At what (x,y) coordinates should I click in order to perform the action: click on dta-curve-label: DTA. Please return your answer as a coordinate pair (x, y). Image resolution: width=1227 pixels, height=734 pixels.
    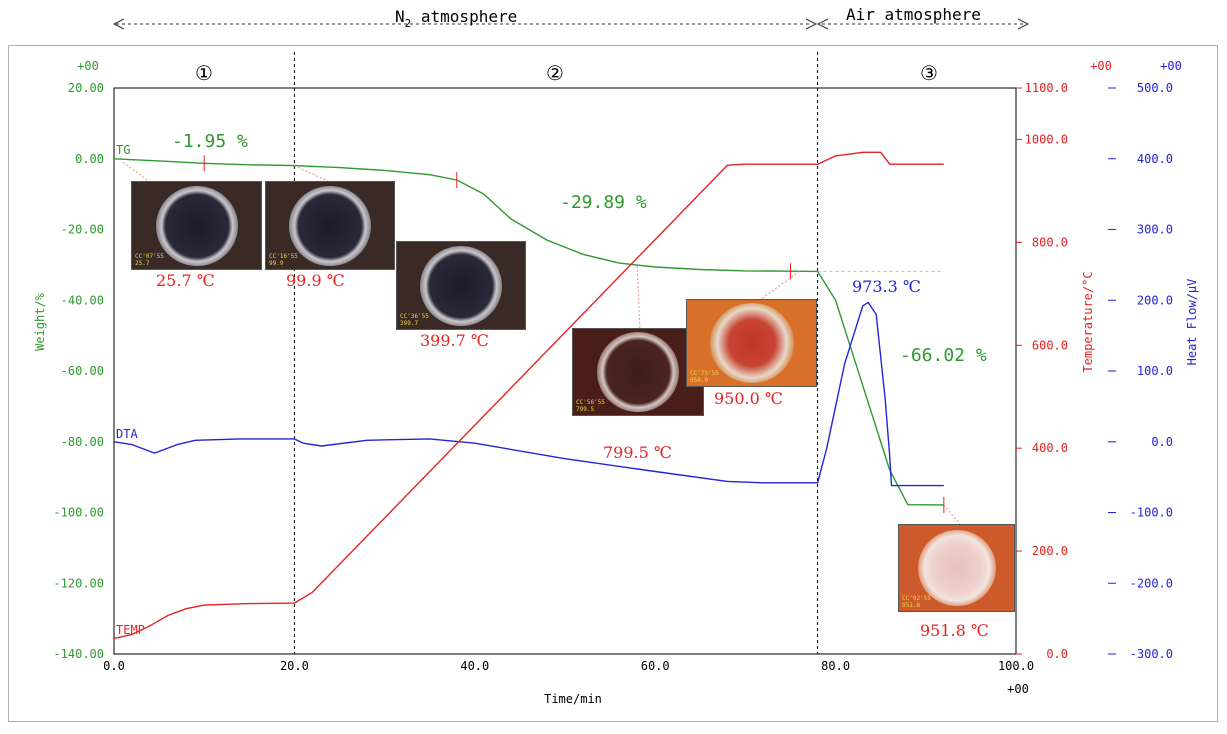
    Looking at the image, I should click on (127, 434).